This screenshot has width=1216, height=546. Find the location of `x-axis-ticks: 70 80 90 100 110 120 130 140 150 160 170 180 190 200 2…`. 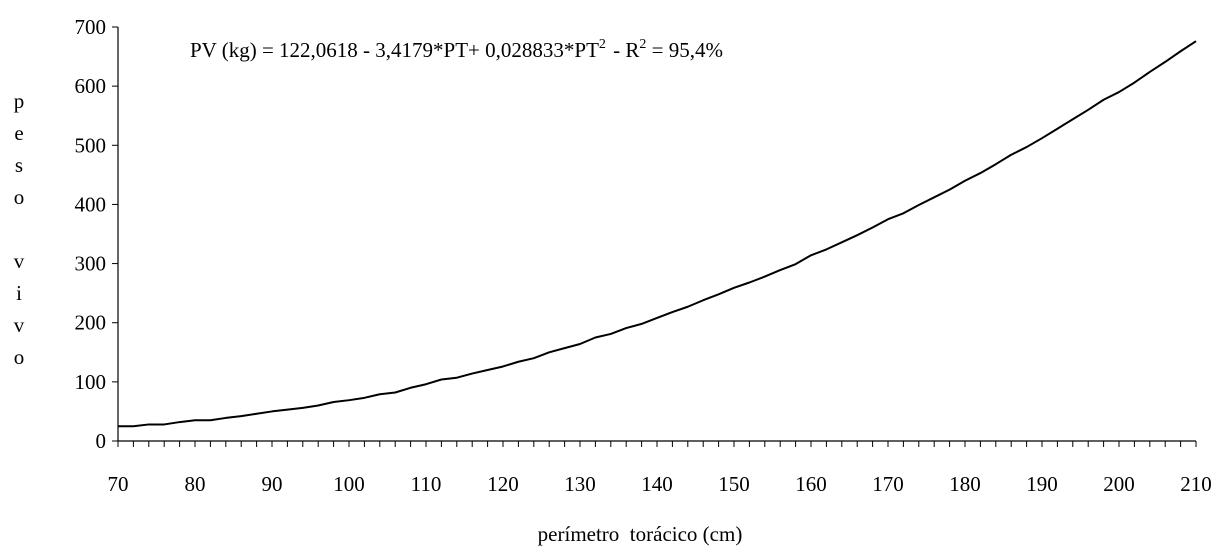

x-axis-ticks: 70 80 90 100 110 120 130 140 150 160 170 180 190 200 2… is located at coordinates (660, 468).